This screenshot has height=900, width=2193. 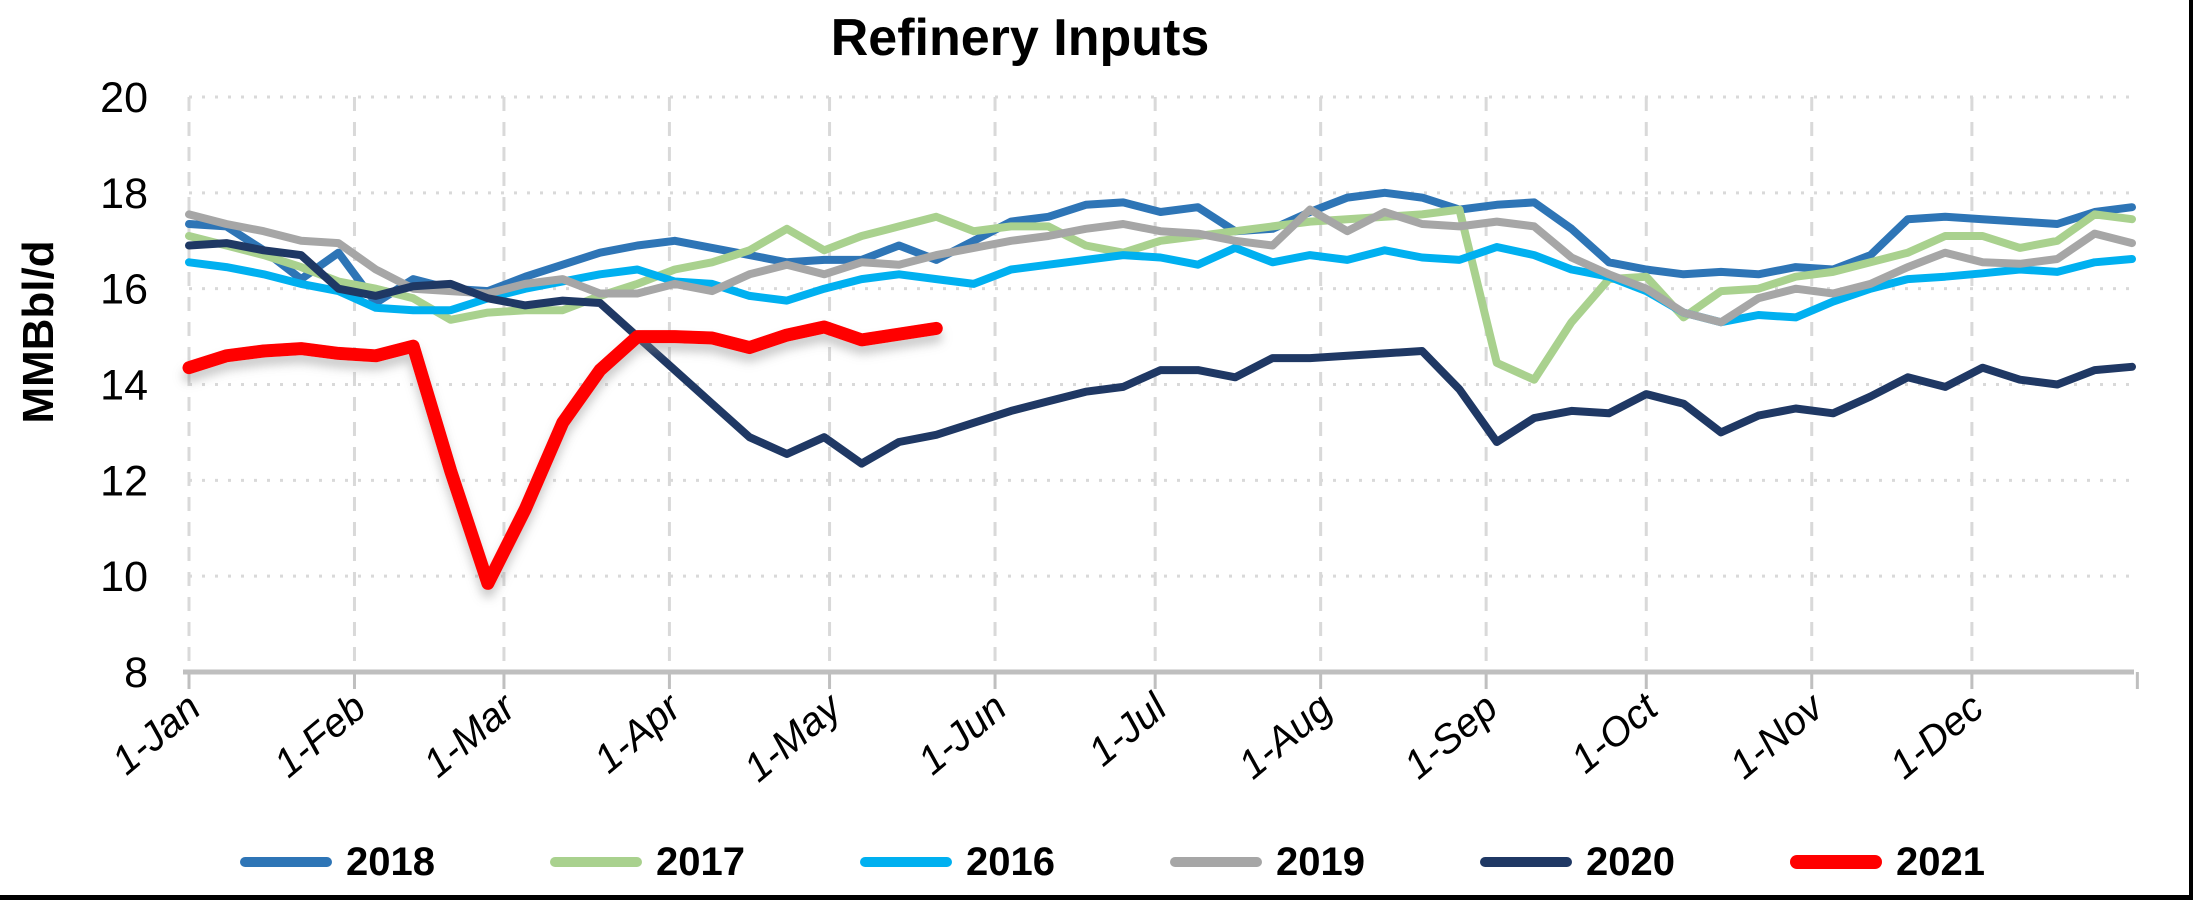 I want to click on x-tick-label-1-Jun: 1-Jun, so click(x=962, y=734).